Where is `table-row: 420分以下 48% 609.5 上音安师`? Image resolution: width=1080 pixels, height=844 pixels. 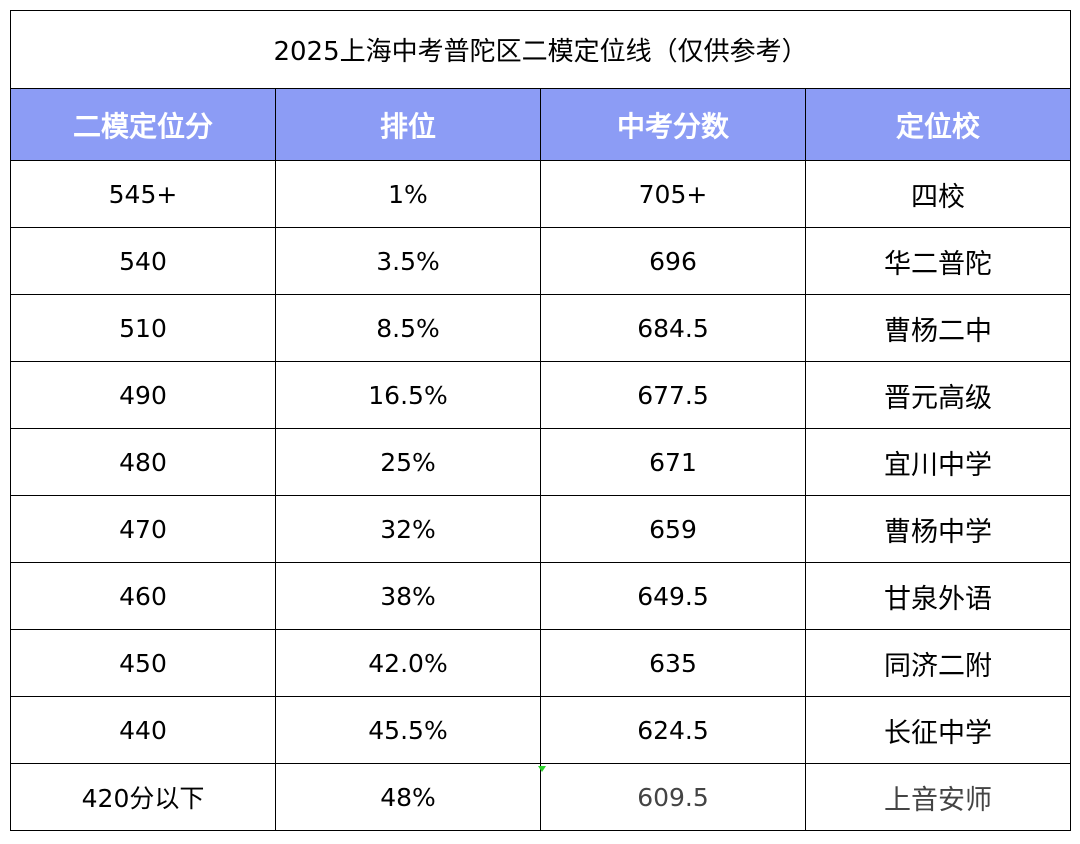
table-row: 420分以下 48% 609.5 上音安师 is located at coordinates (541, 797).